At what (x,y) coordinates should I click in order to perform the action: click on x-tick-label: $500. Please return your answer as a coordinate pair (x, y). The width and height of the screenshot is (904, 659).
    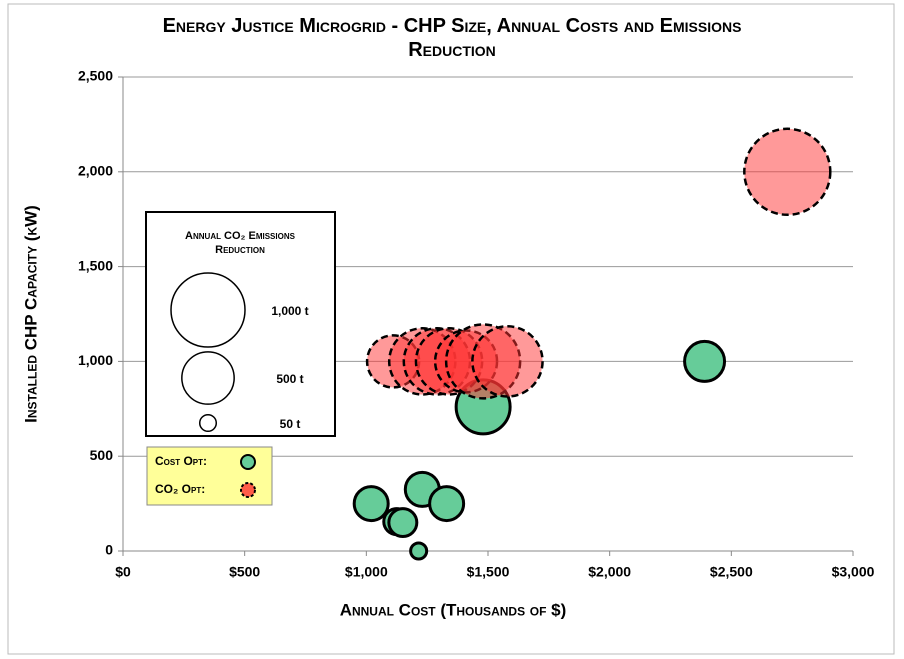
    Looking at the image, I should click on (244, 572).